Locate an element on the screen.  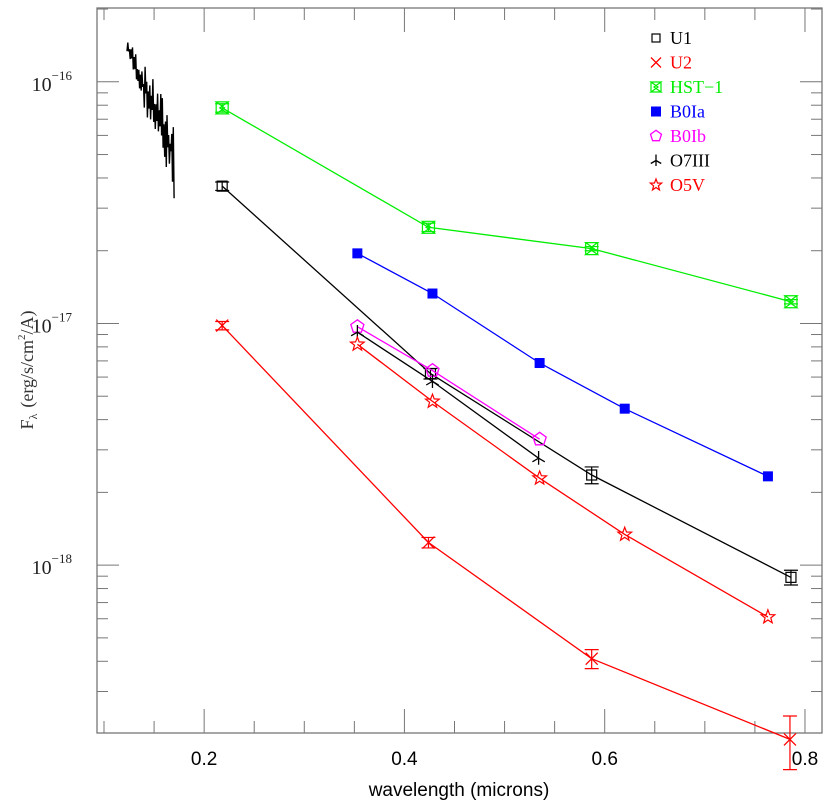
legend-label: B0Ia is located at coordinates (687, 112).